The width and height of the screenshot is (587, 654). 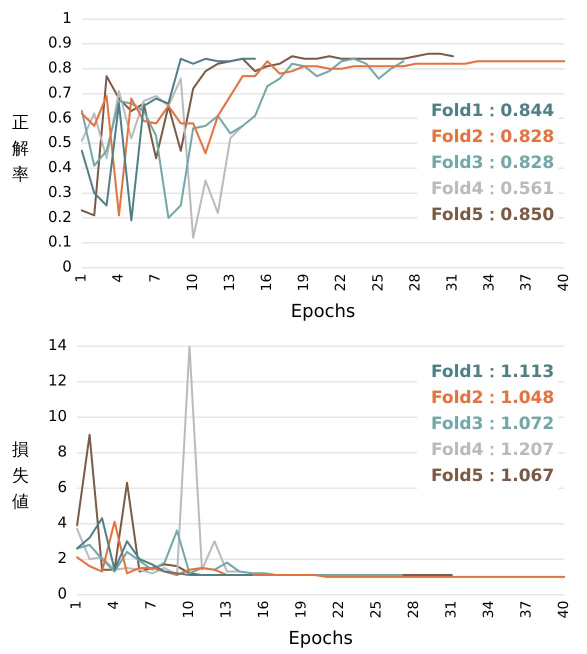 What do you see at coordinates (60, 241) in the screenshot?
I see `y-tick-label: 0.1` at bounding box center [60, 241].